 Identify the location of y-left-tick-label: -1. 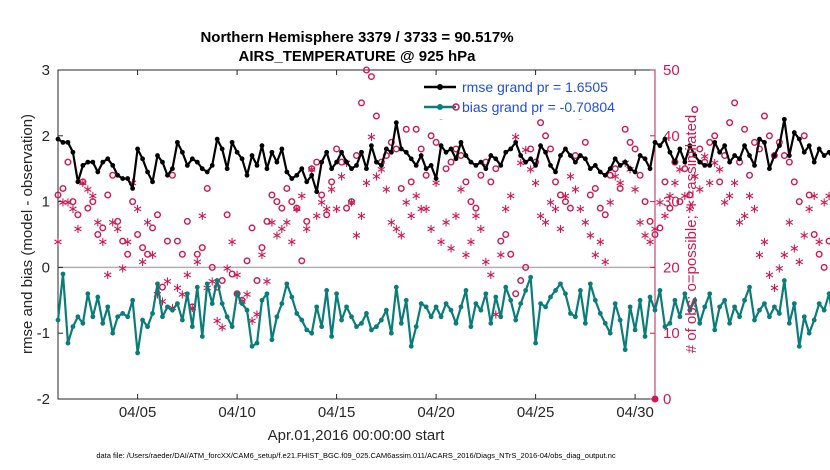
(43, 333).